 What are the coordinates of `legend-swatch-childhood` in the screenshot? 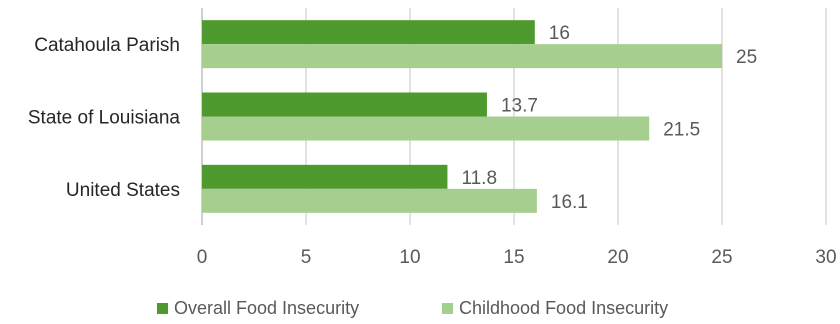 It's located at (447, 308).